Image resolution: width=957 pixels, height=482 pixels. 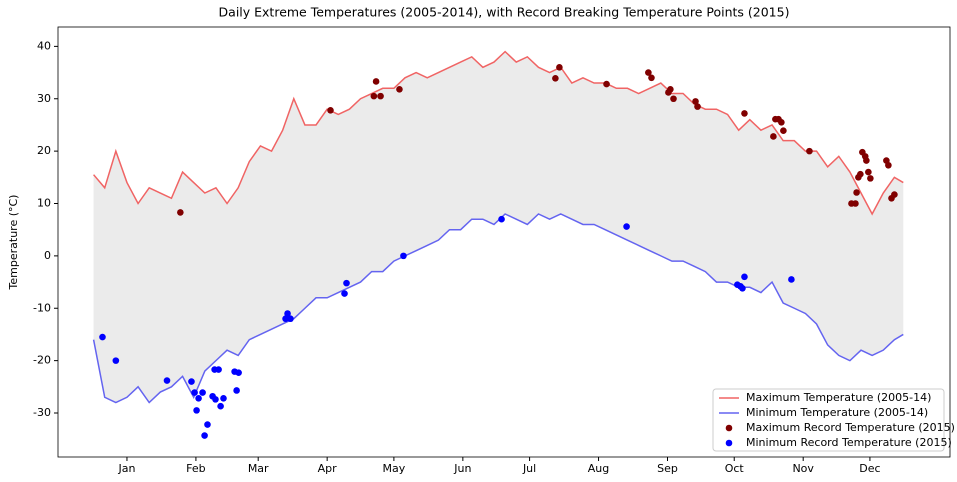 I want to click on x-tick-label: Oct, so click(x=735, y=468).